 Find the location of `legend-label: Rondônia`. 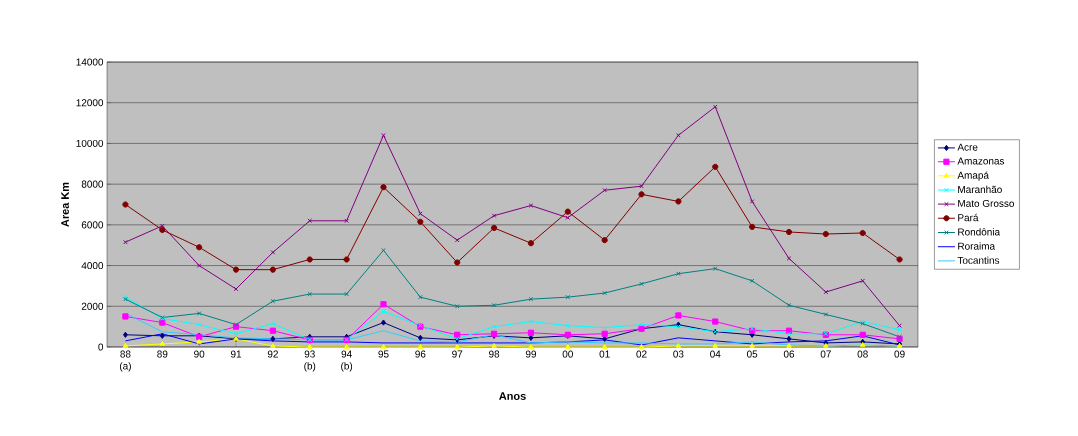

legend-label: Rondônia is located at coordinates (979, 232).